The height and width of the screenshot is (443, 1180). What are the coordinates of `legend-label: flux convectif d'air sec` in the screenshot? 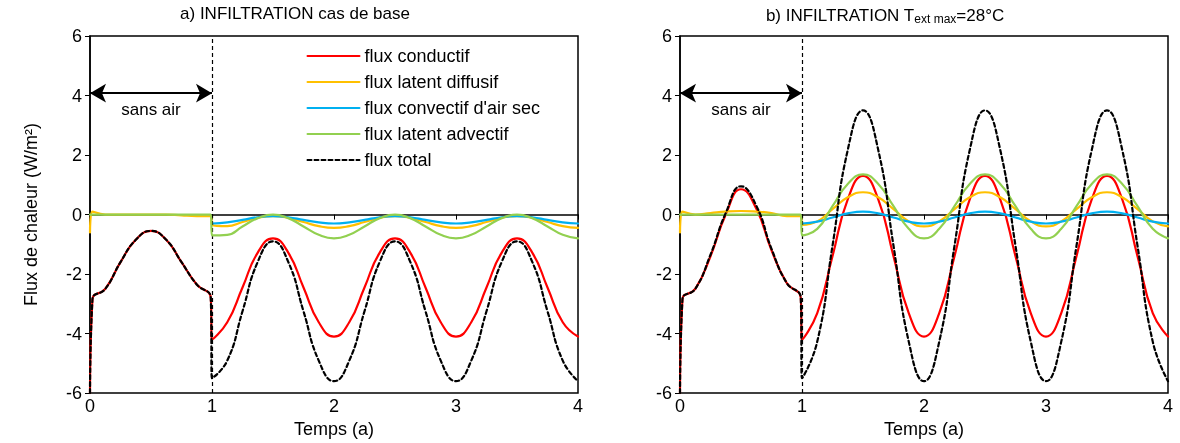 It's located at (452, 108).